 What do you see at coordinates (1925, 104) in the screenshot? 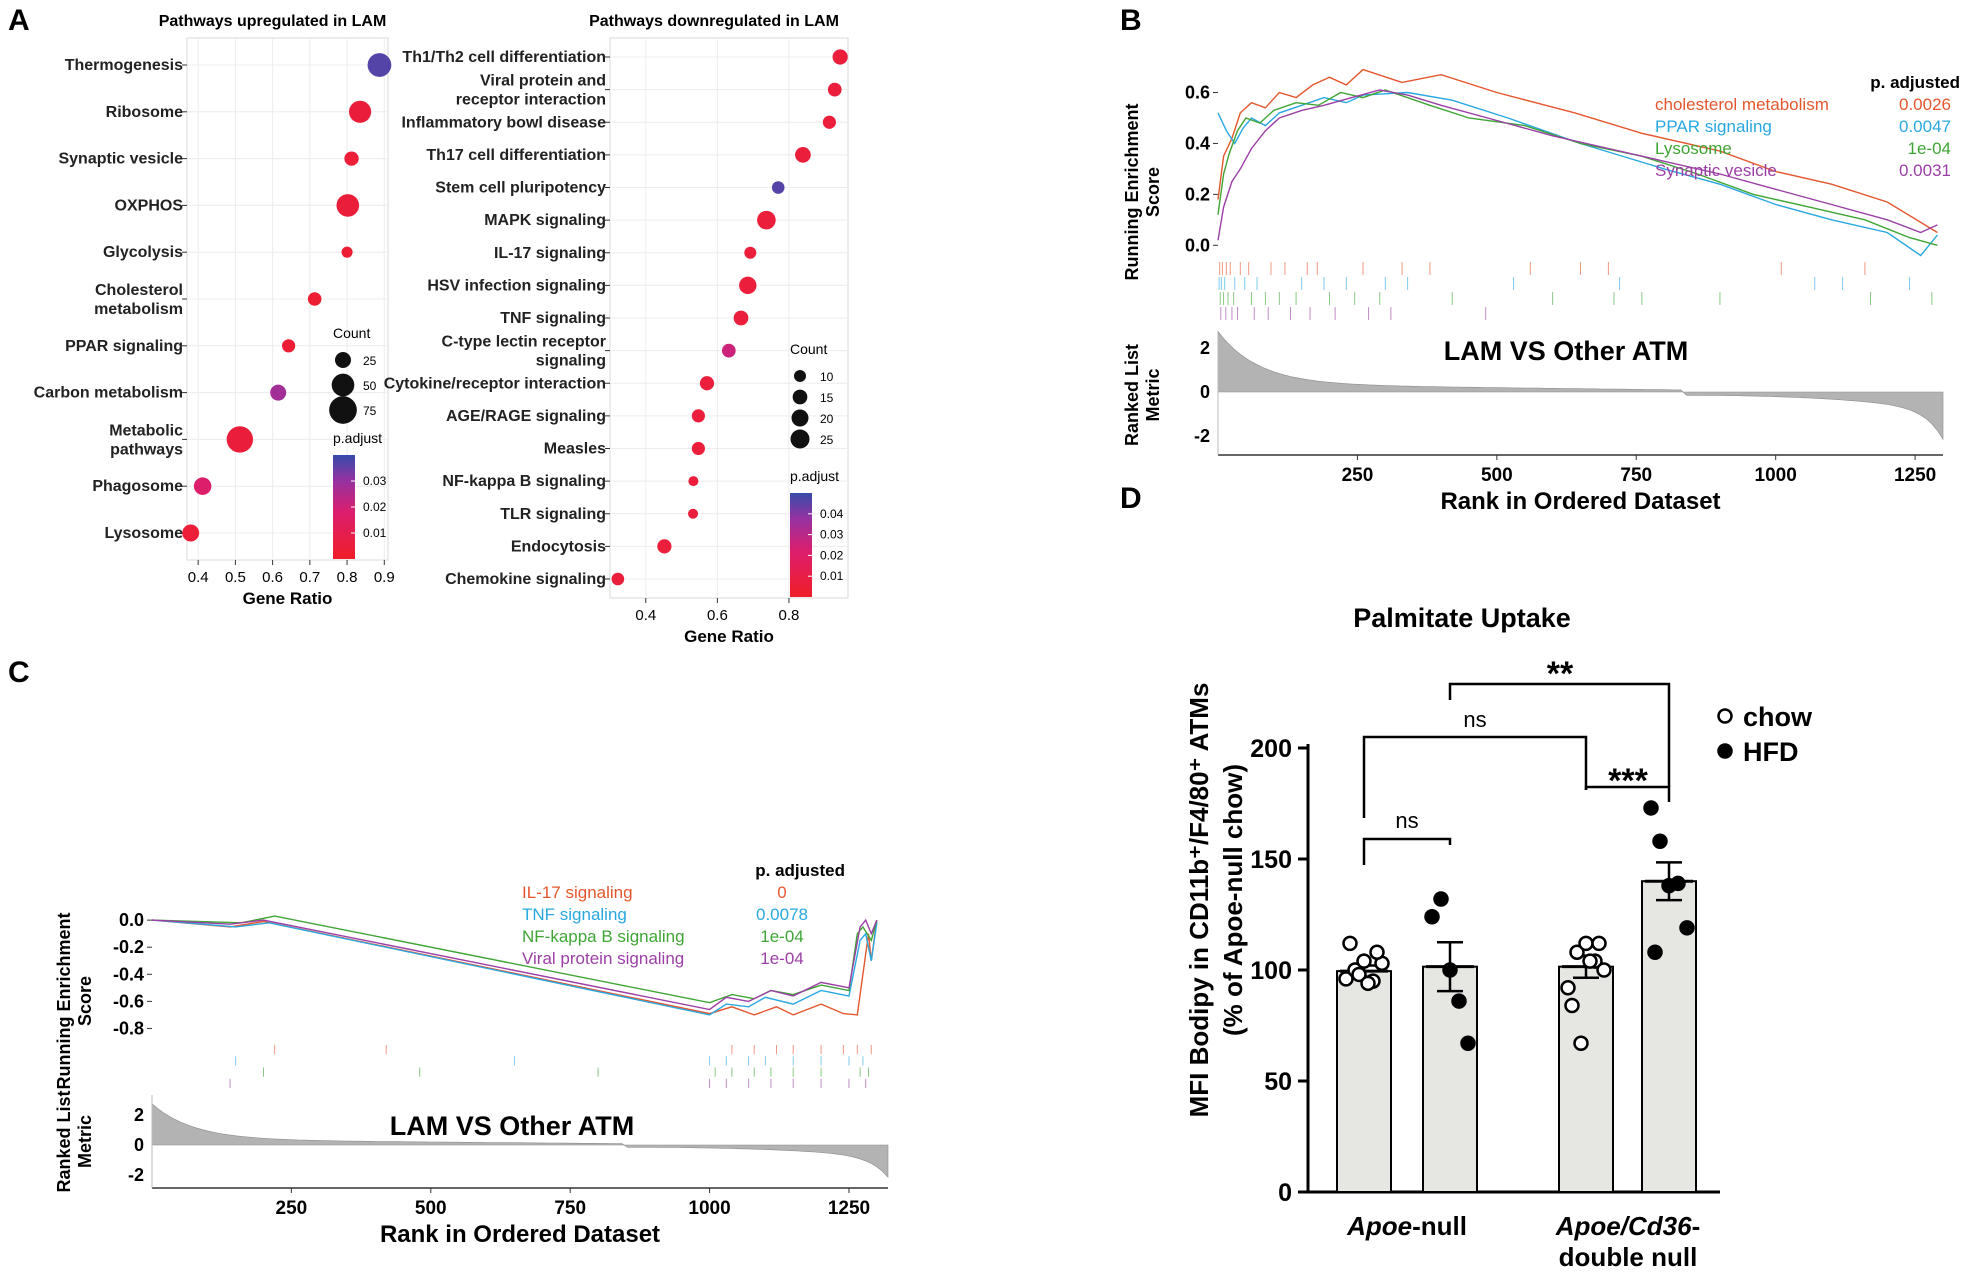
I see `legend-padj: 0.0026` at bounding box center [1925, 104].